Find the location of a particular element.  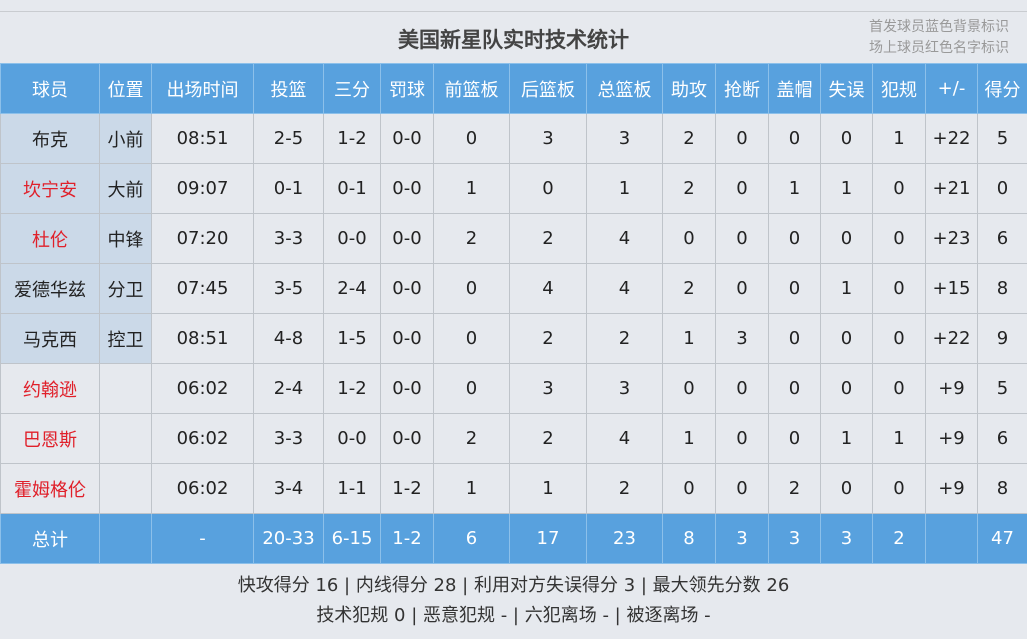

player-row: 霍姆格伦 06:02 3-4 1-1 1-2 1 1 2 0 0 2 0 0 +9 8 is located at coordinates (513, 488).